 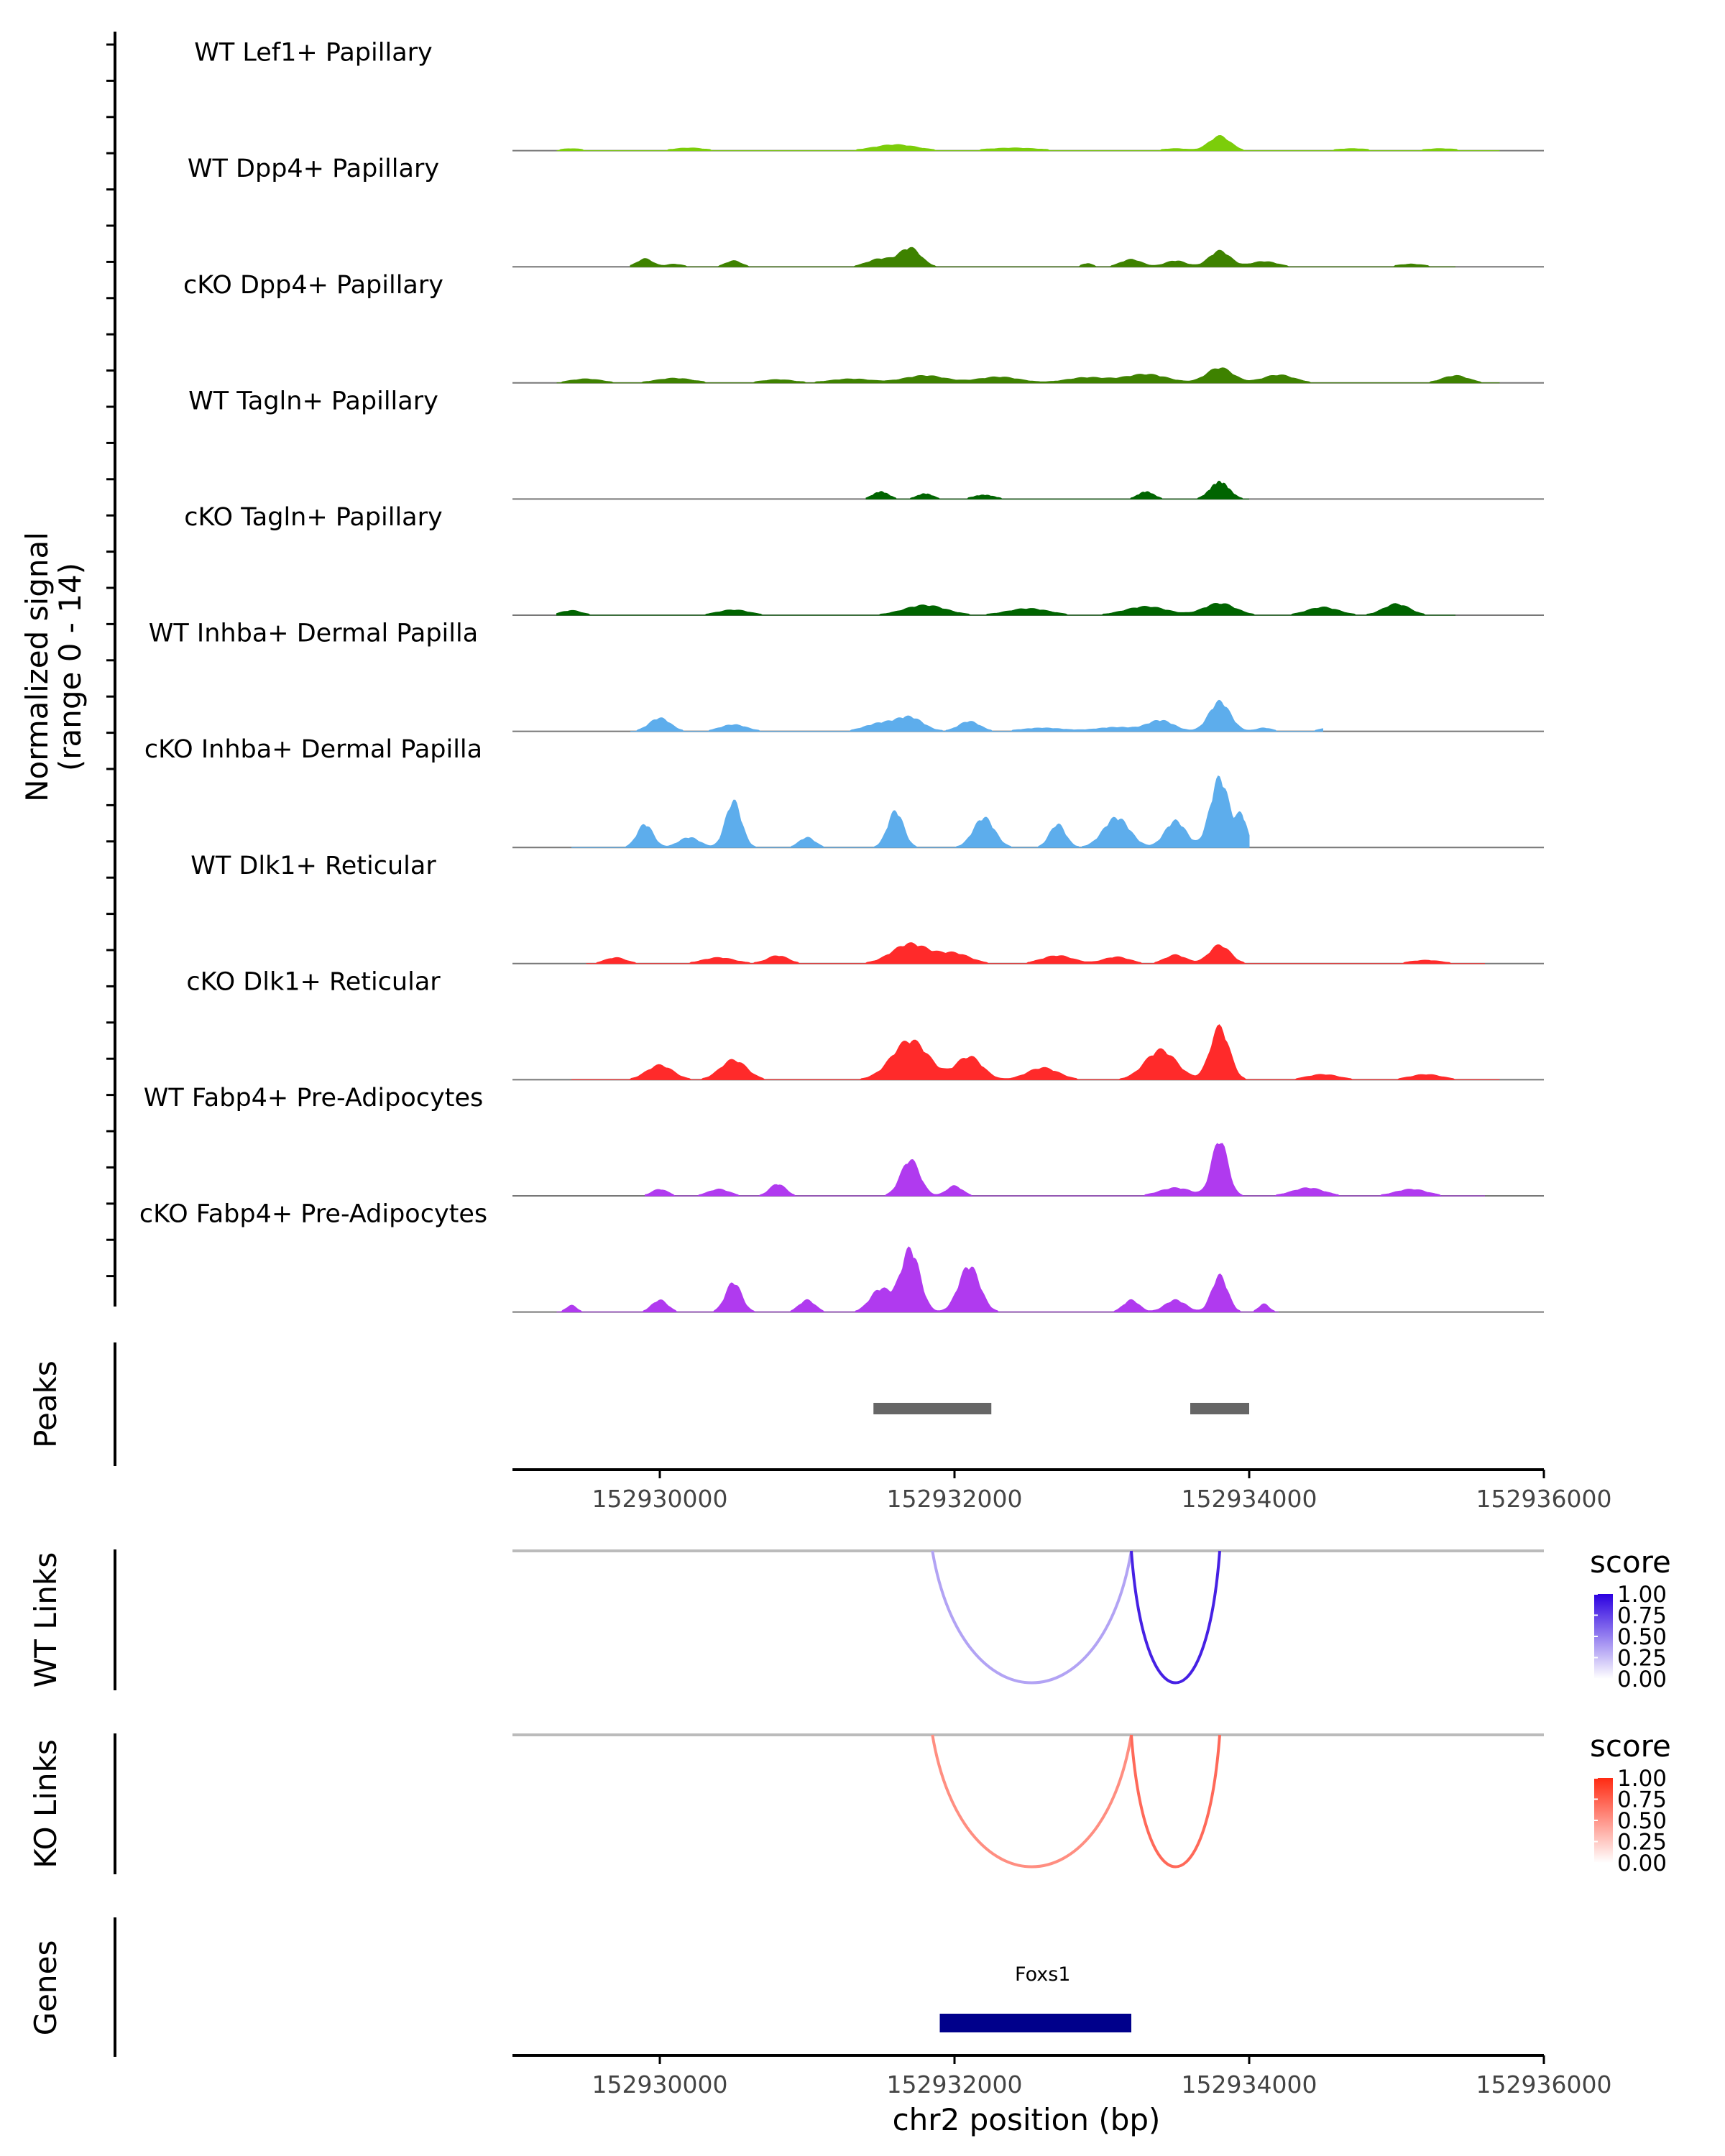 What do you see at coordinates (866, 444) in the screenshot?
I see `track-3: WT Tagln+ Papillary` at bounding box center [866, 444].